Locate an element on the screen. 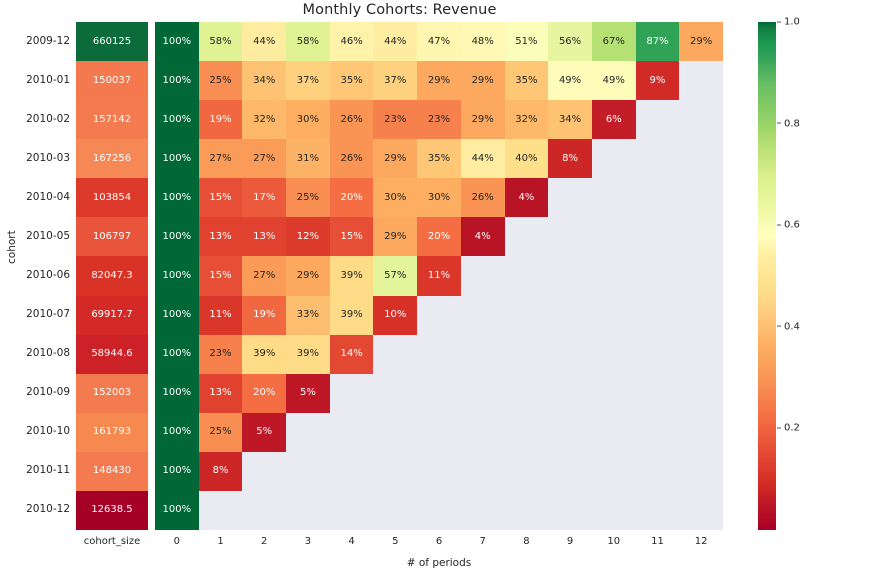 This screenshot has height=577, width=872. colorbar-tick-text: 0.2 is located at coordinates (792, 428).